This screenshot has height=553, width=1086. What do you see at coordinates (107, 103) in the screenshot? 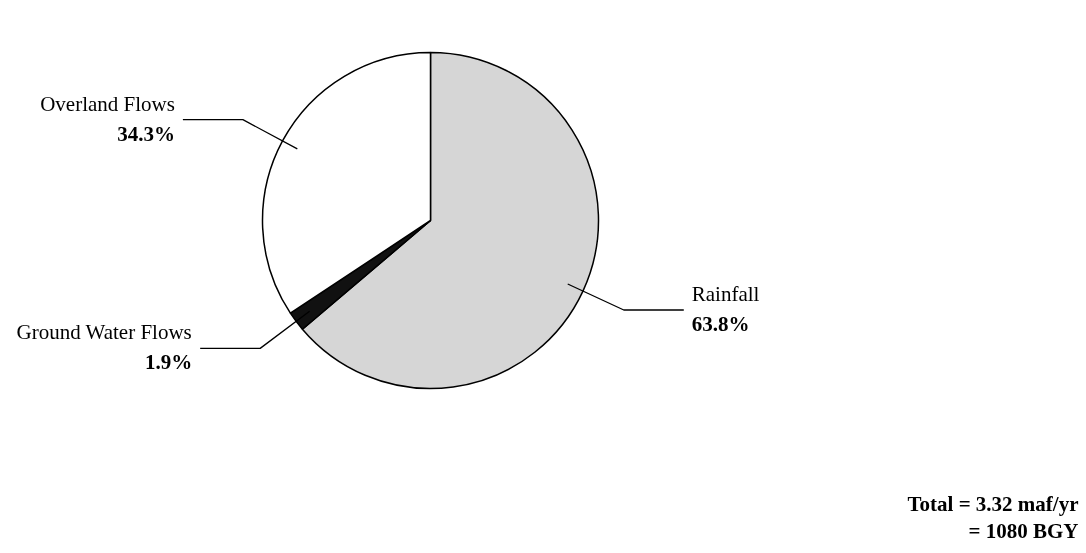
I see `slice-label: Overland Flows` at bounding box center [107, 103].